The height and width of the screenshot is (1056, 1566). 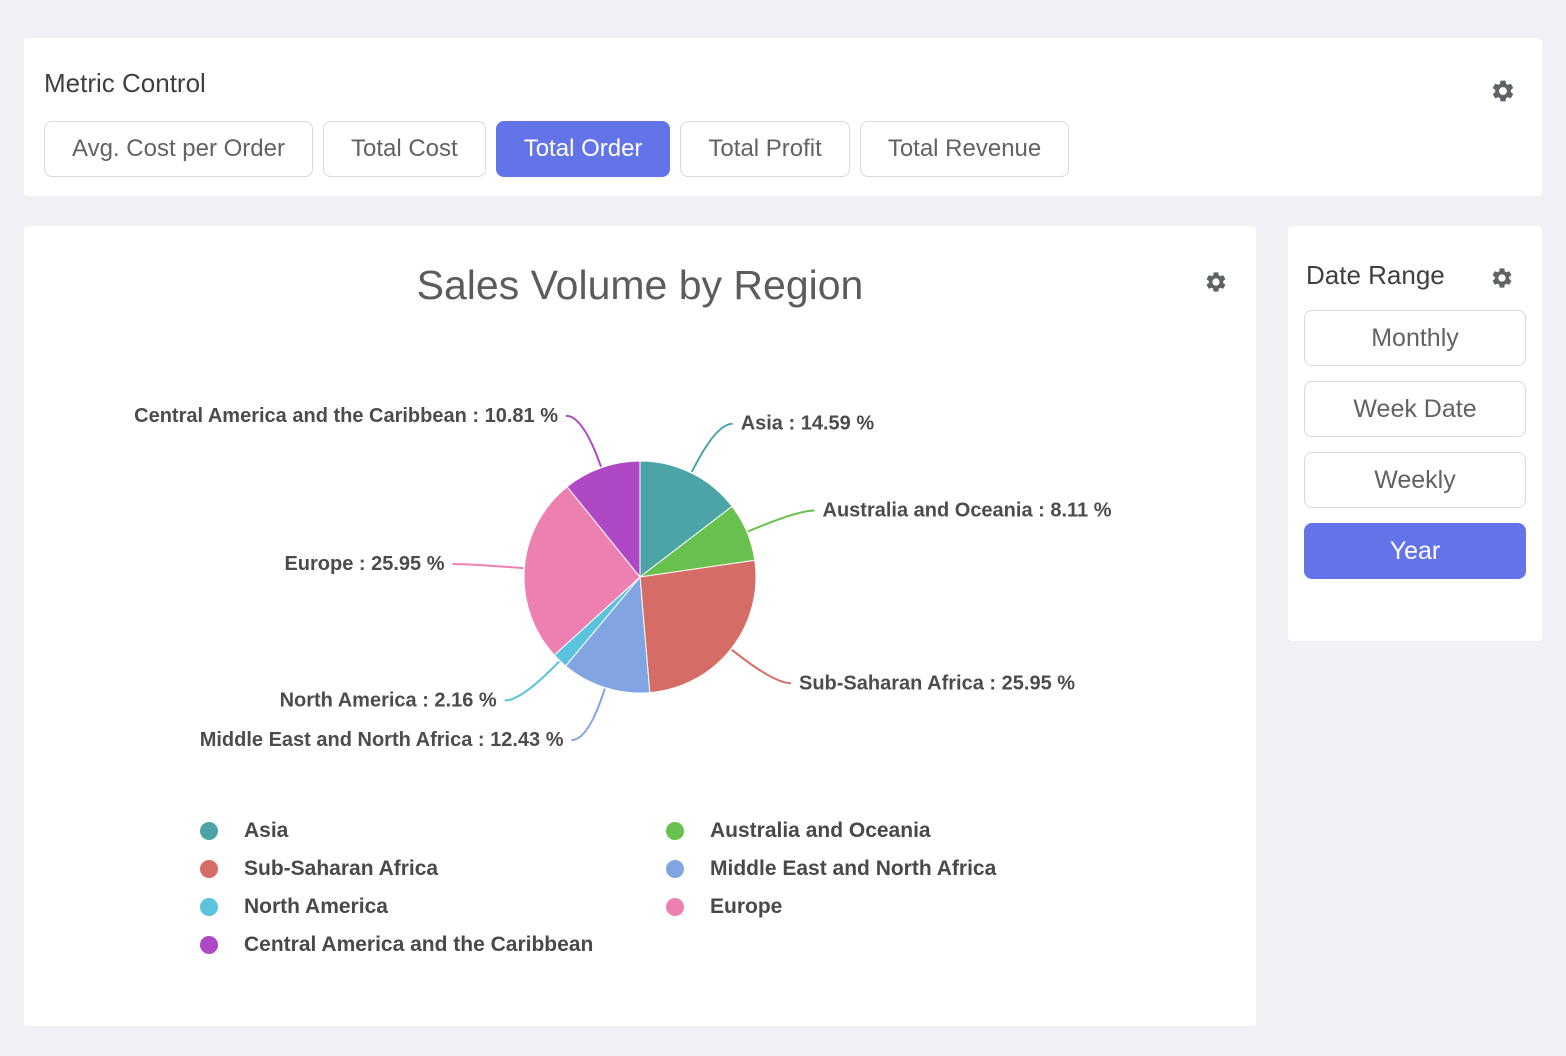 What do you see at coordinates (125, 83) in the screenshot?
I see `metric-control-title: Metric Control` at bounding box center [125, 83].